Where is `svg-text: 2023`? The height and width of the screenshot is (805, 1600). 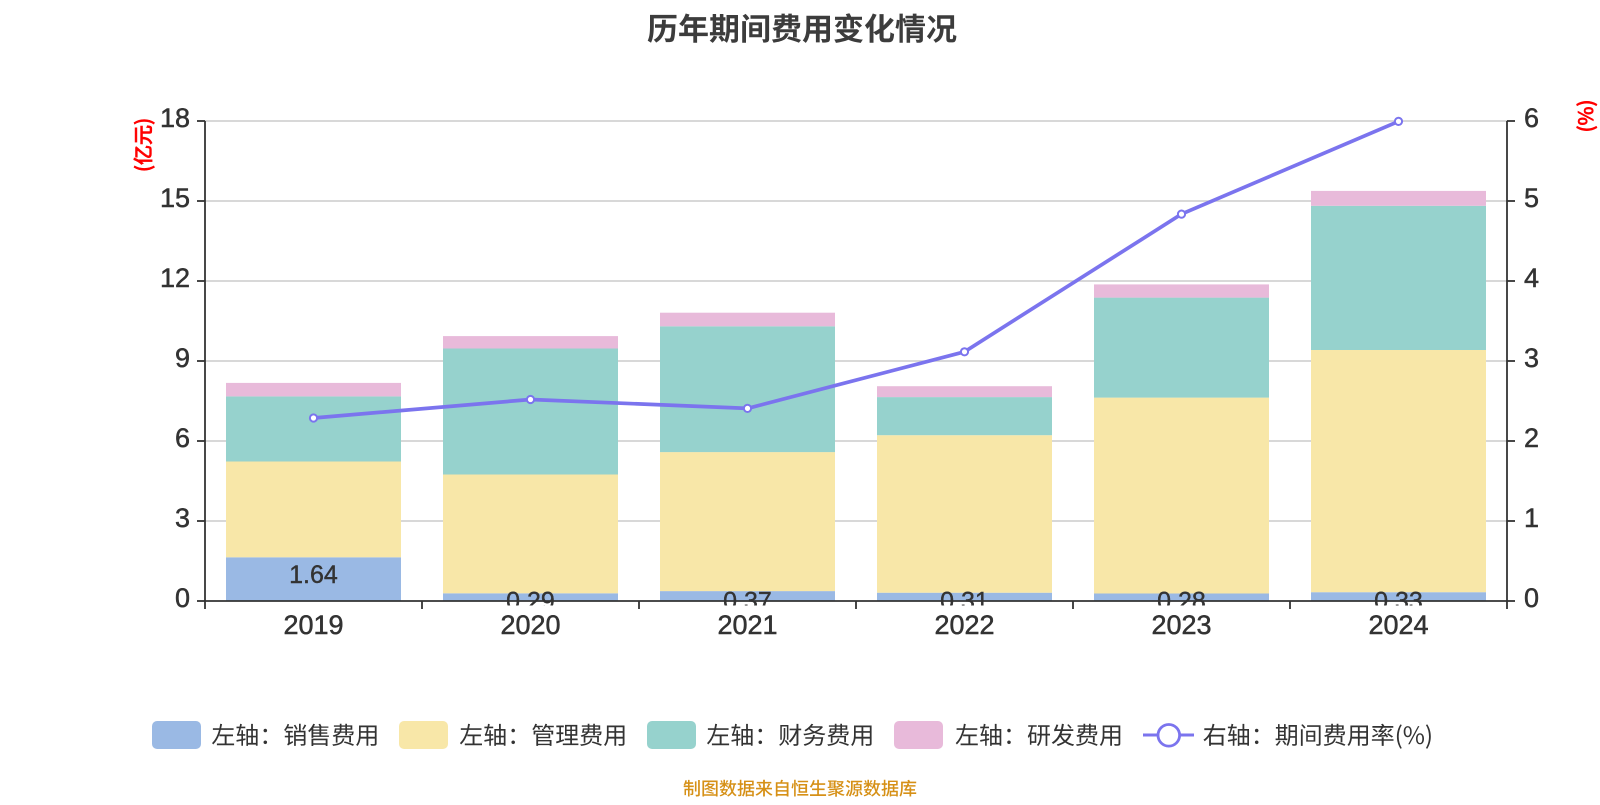
svg-text: 2023 is located at coordinates (1181, 625).